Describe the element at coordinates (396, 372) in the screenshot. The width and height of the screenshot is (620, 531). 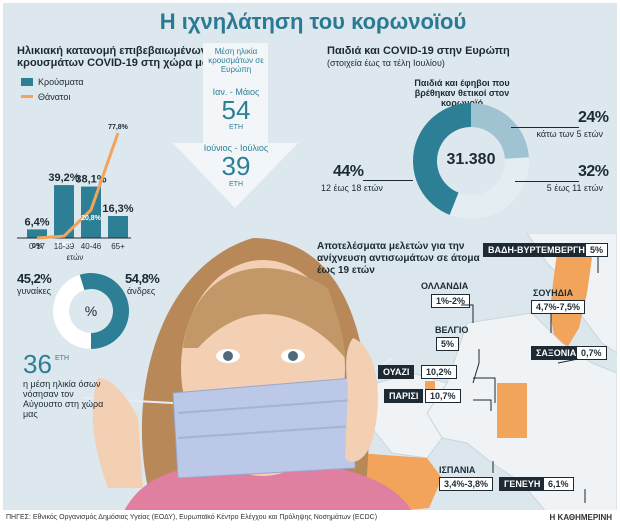
I see `study-tag-name: ΟΥΑΖΙ` at that location.